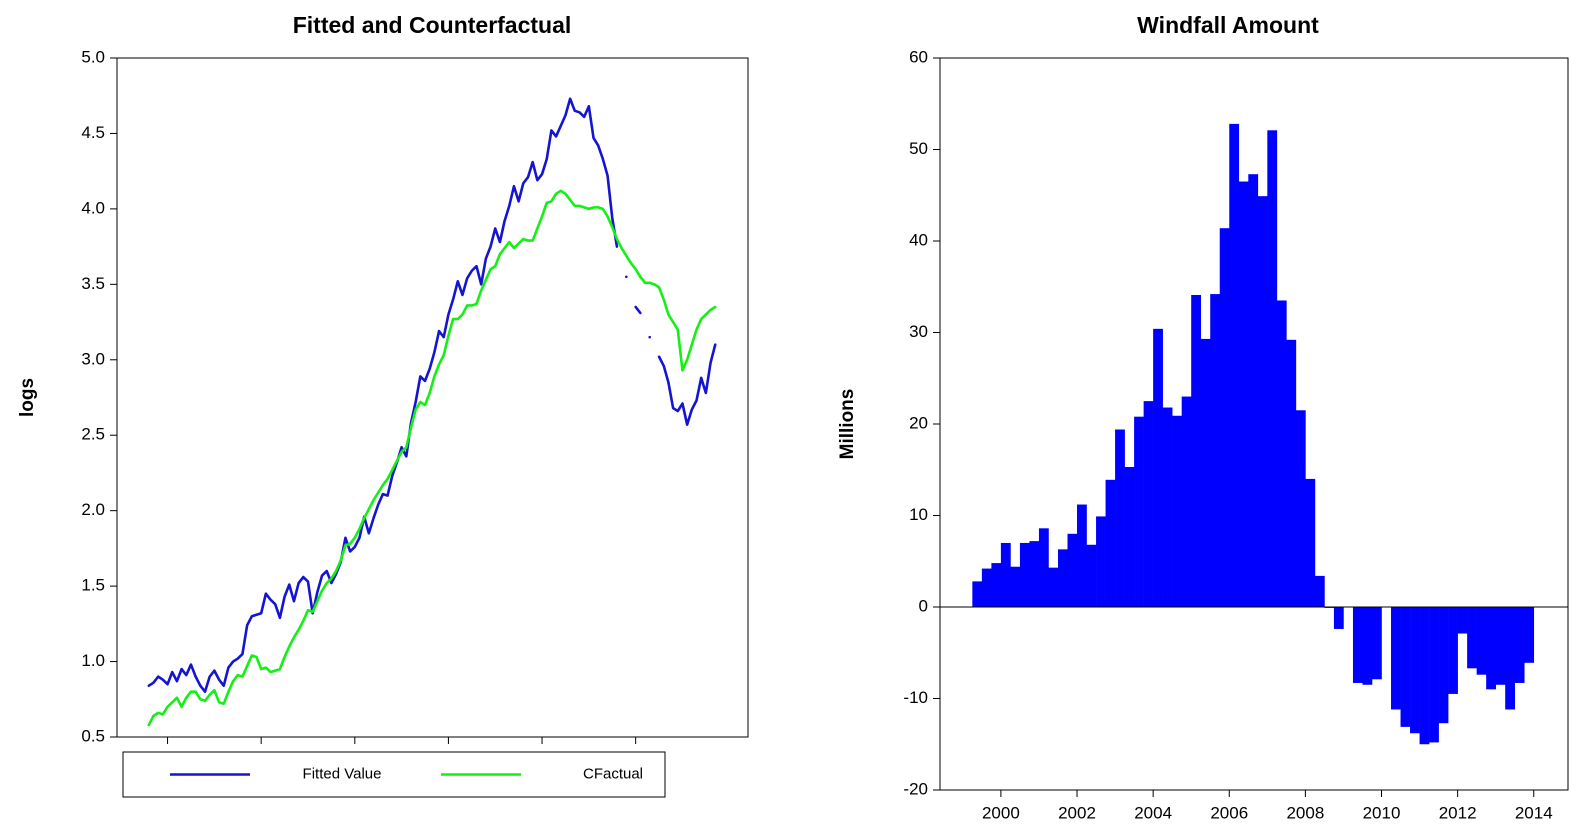  What do you see at coordinates (918, 239) in the screenshot?
I see `y-tick-label: 40` at bounding box center [918, 239].